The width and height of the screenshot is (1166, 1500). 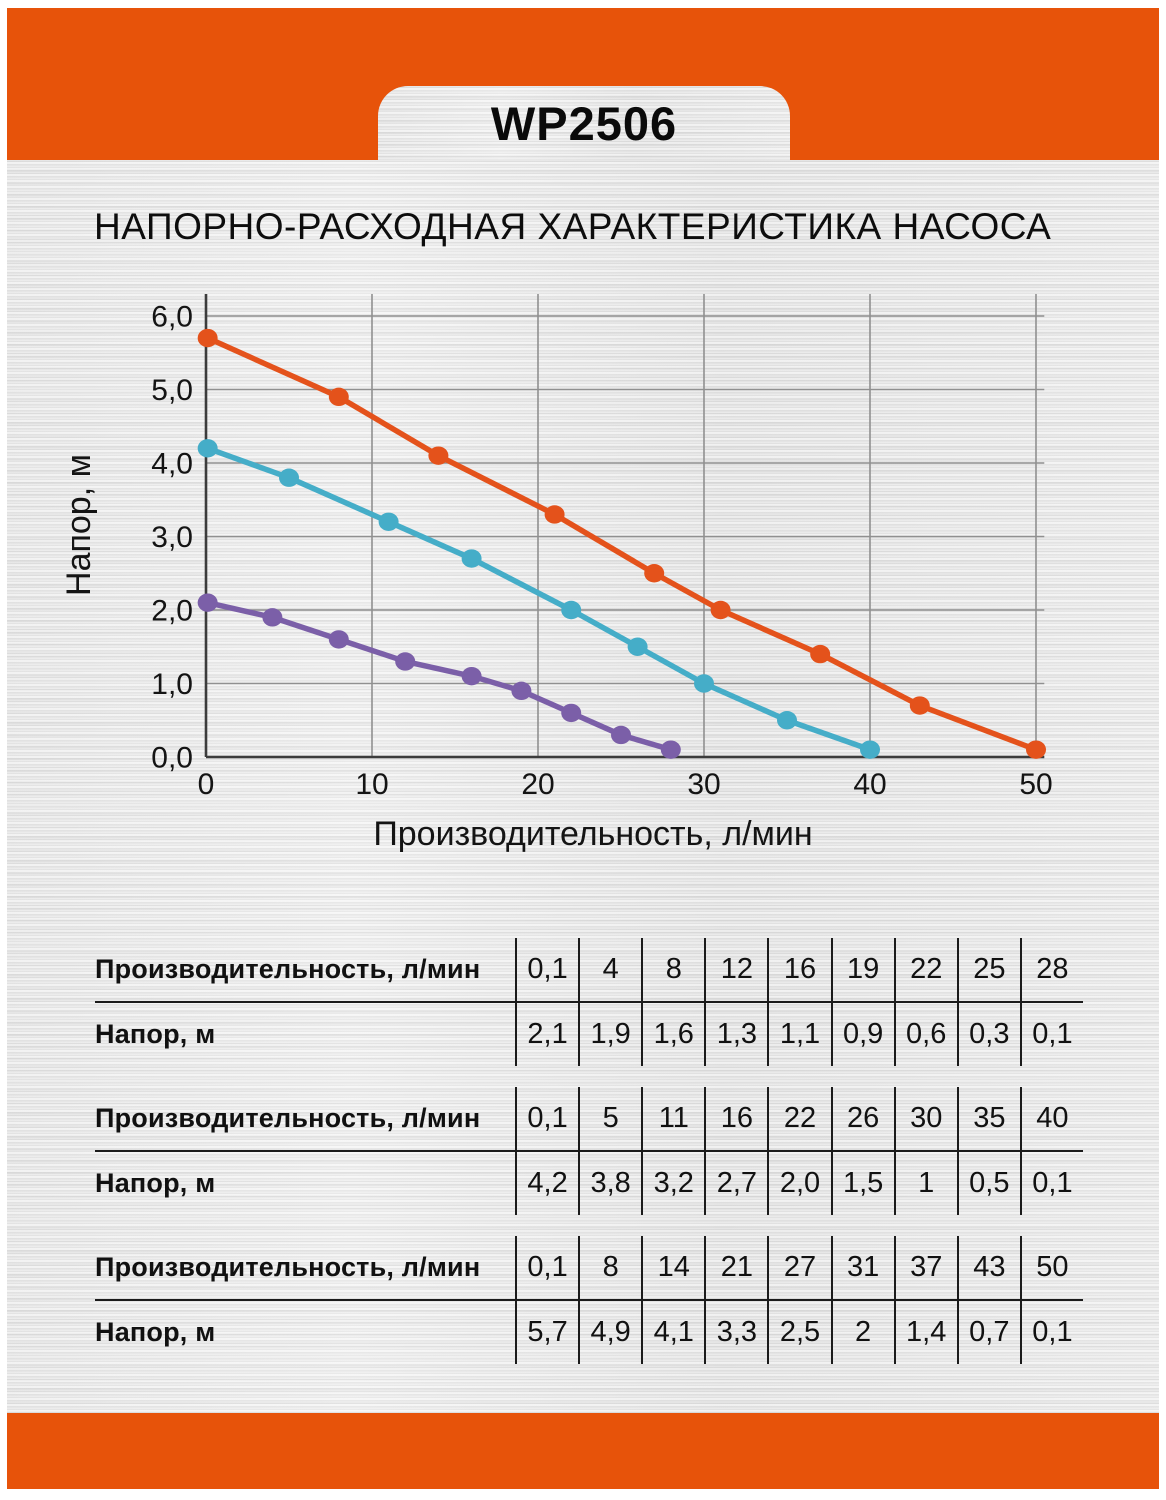 What do you see at coordinates (862, 1333) in the screenshot?
I see `table-cell: 2` at bounding box center [862, 1333].